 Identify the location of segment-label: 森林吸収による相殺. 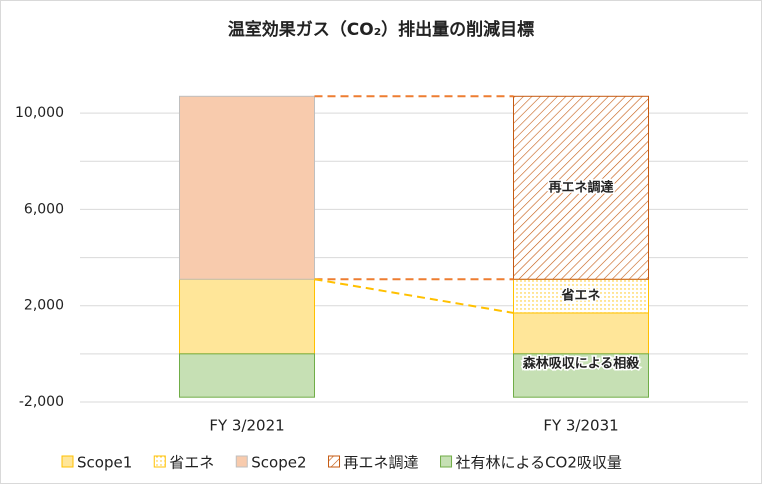
(582, 363).